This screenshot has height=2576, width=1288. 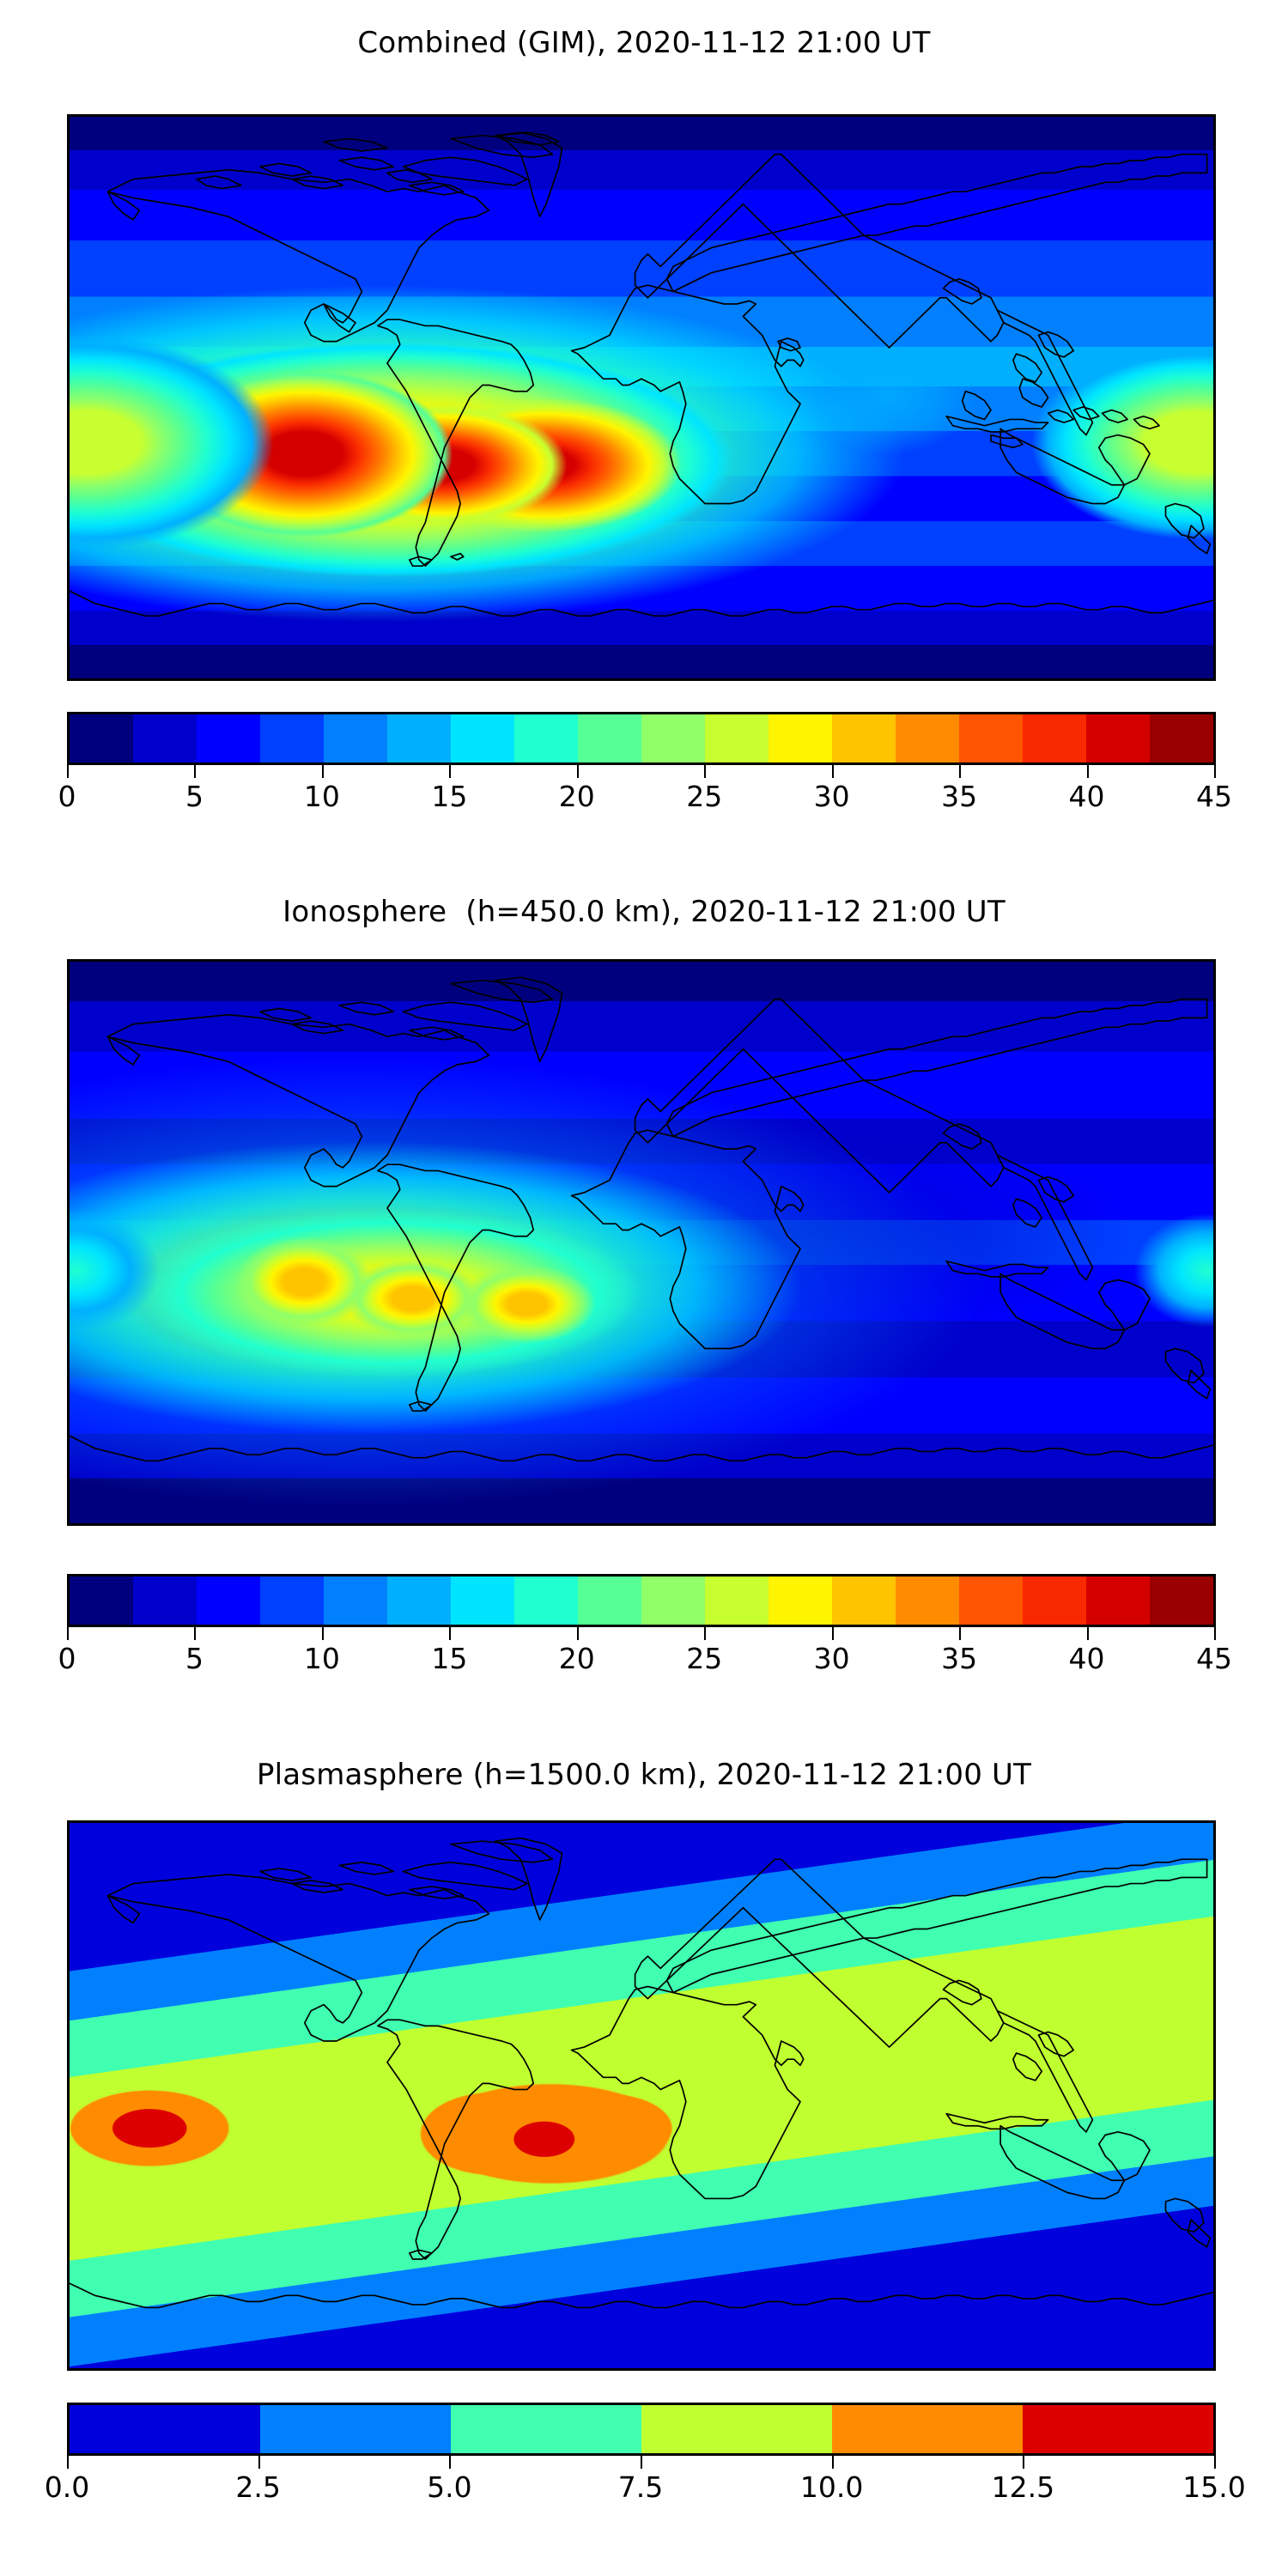 I want to click on colorbar-ionosphere, so click(x=641, y=1601).